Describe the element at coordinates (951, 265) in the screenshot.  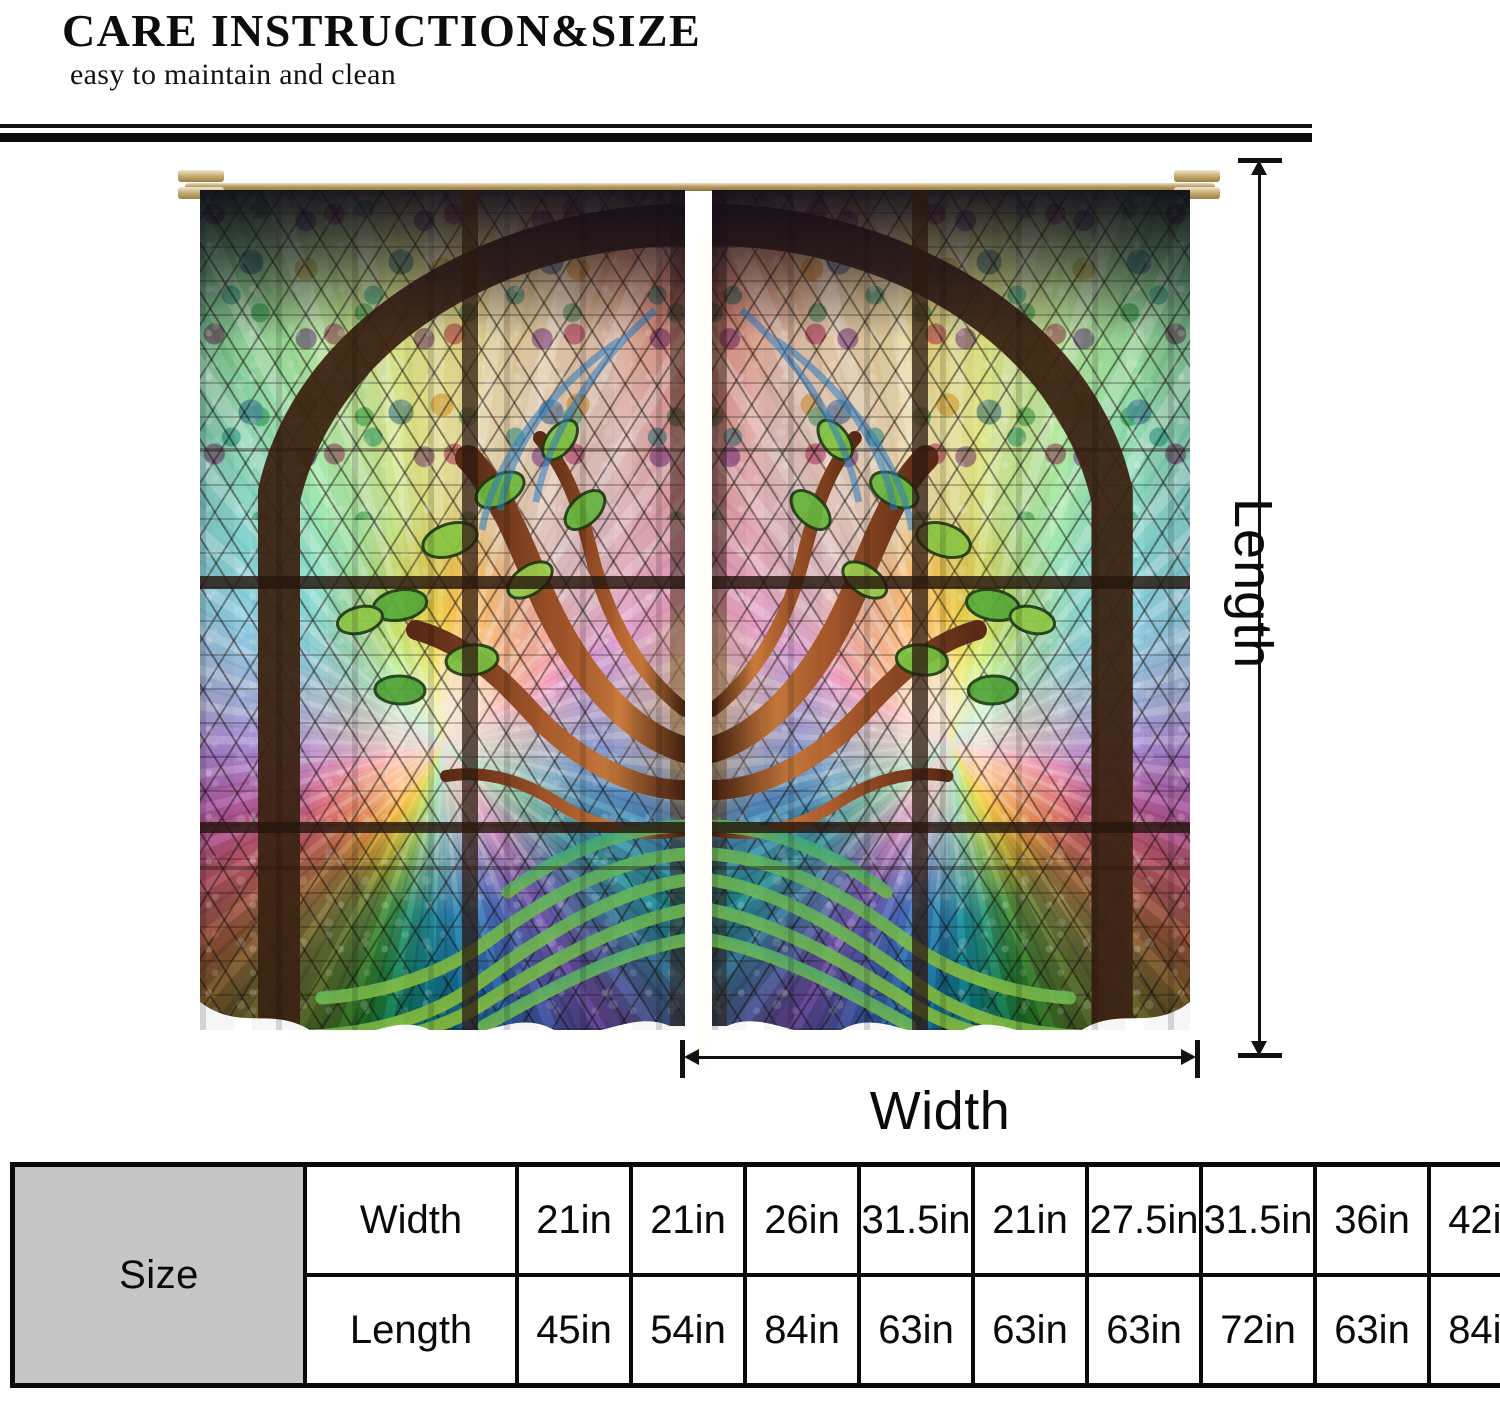
I see `curtain-header-shadow-right` at that location.